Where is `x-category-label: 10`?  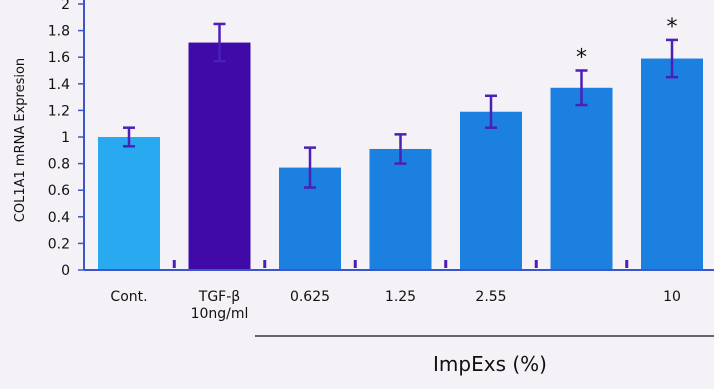
x-category-label: 10 is located at coordinates (672, 297).